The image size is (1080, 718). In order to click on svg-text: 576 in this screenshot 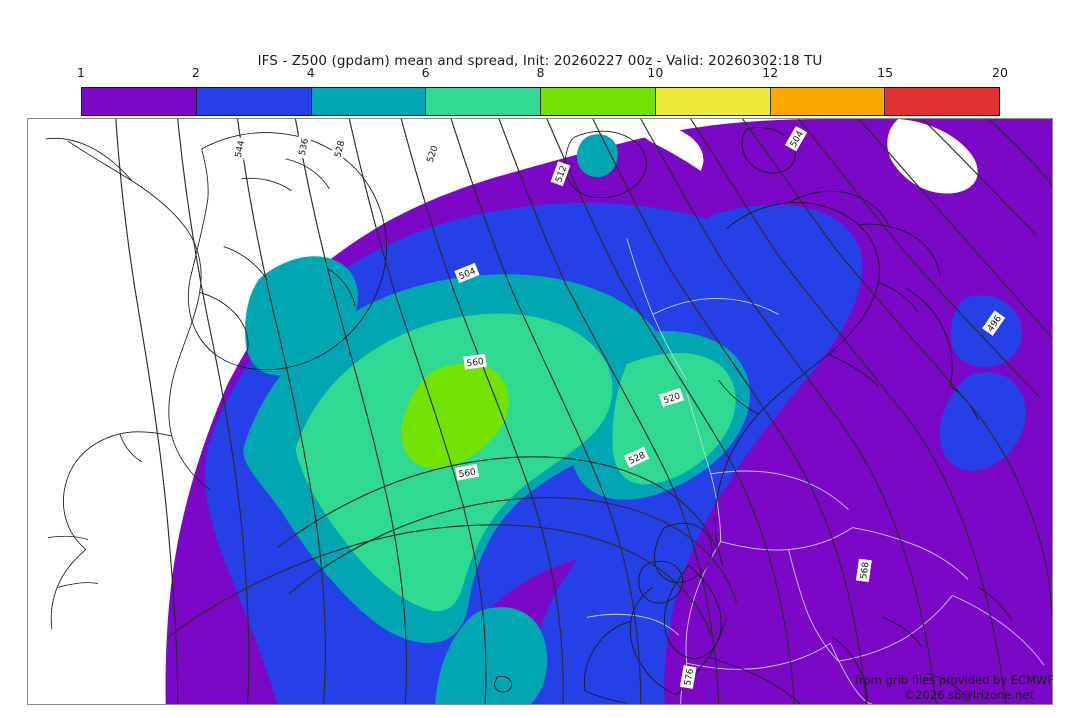, I will do `click(689, 677)`.